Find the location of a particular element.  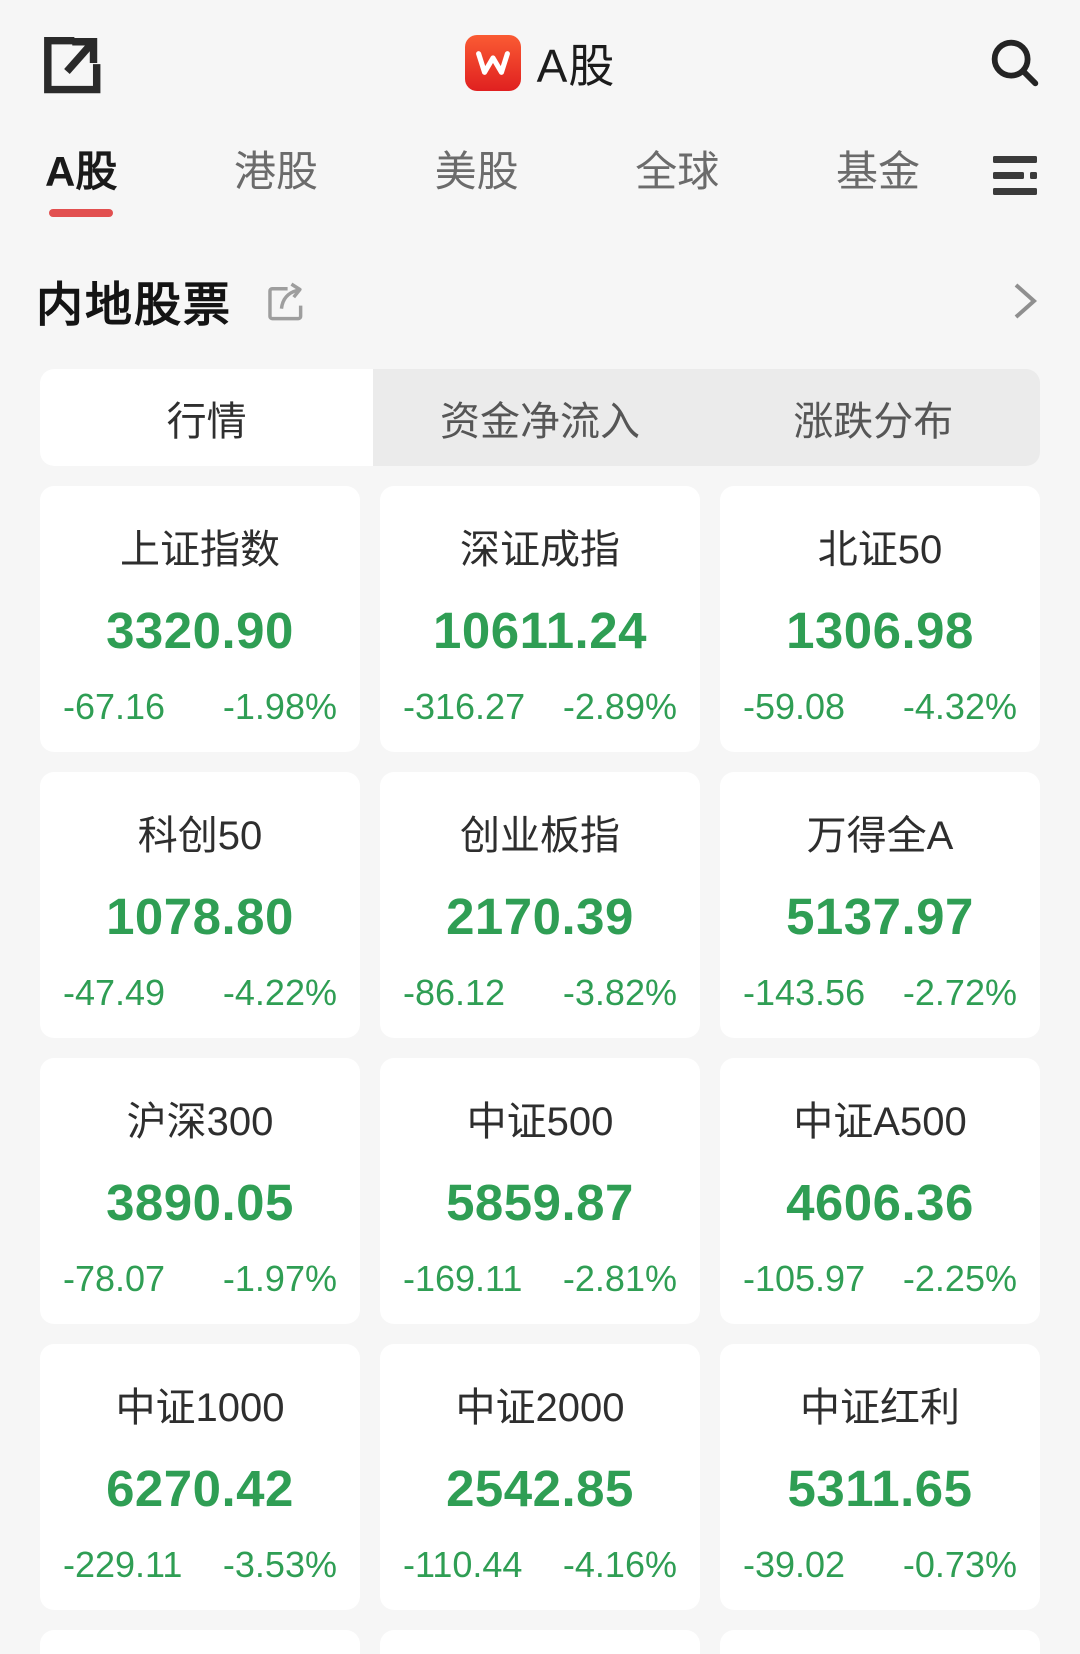

index-change-pct: -1.98% is located at coordinates (279, 706).